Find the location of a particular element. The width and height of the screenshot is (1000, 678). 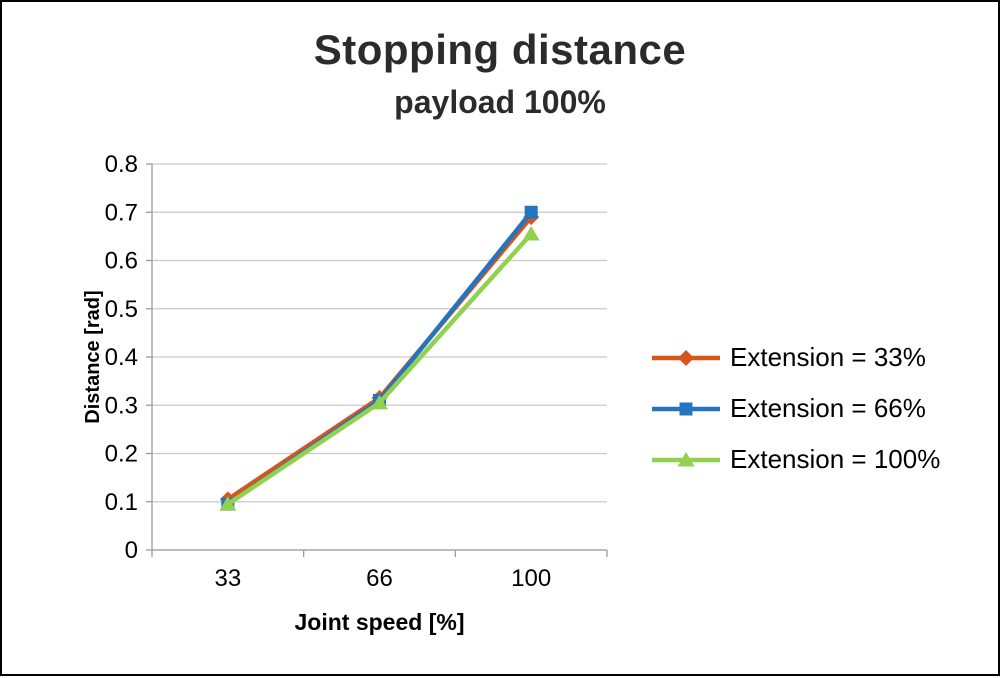

y-tick-label: 0.7 is located at coordinates (121, 212).